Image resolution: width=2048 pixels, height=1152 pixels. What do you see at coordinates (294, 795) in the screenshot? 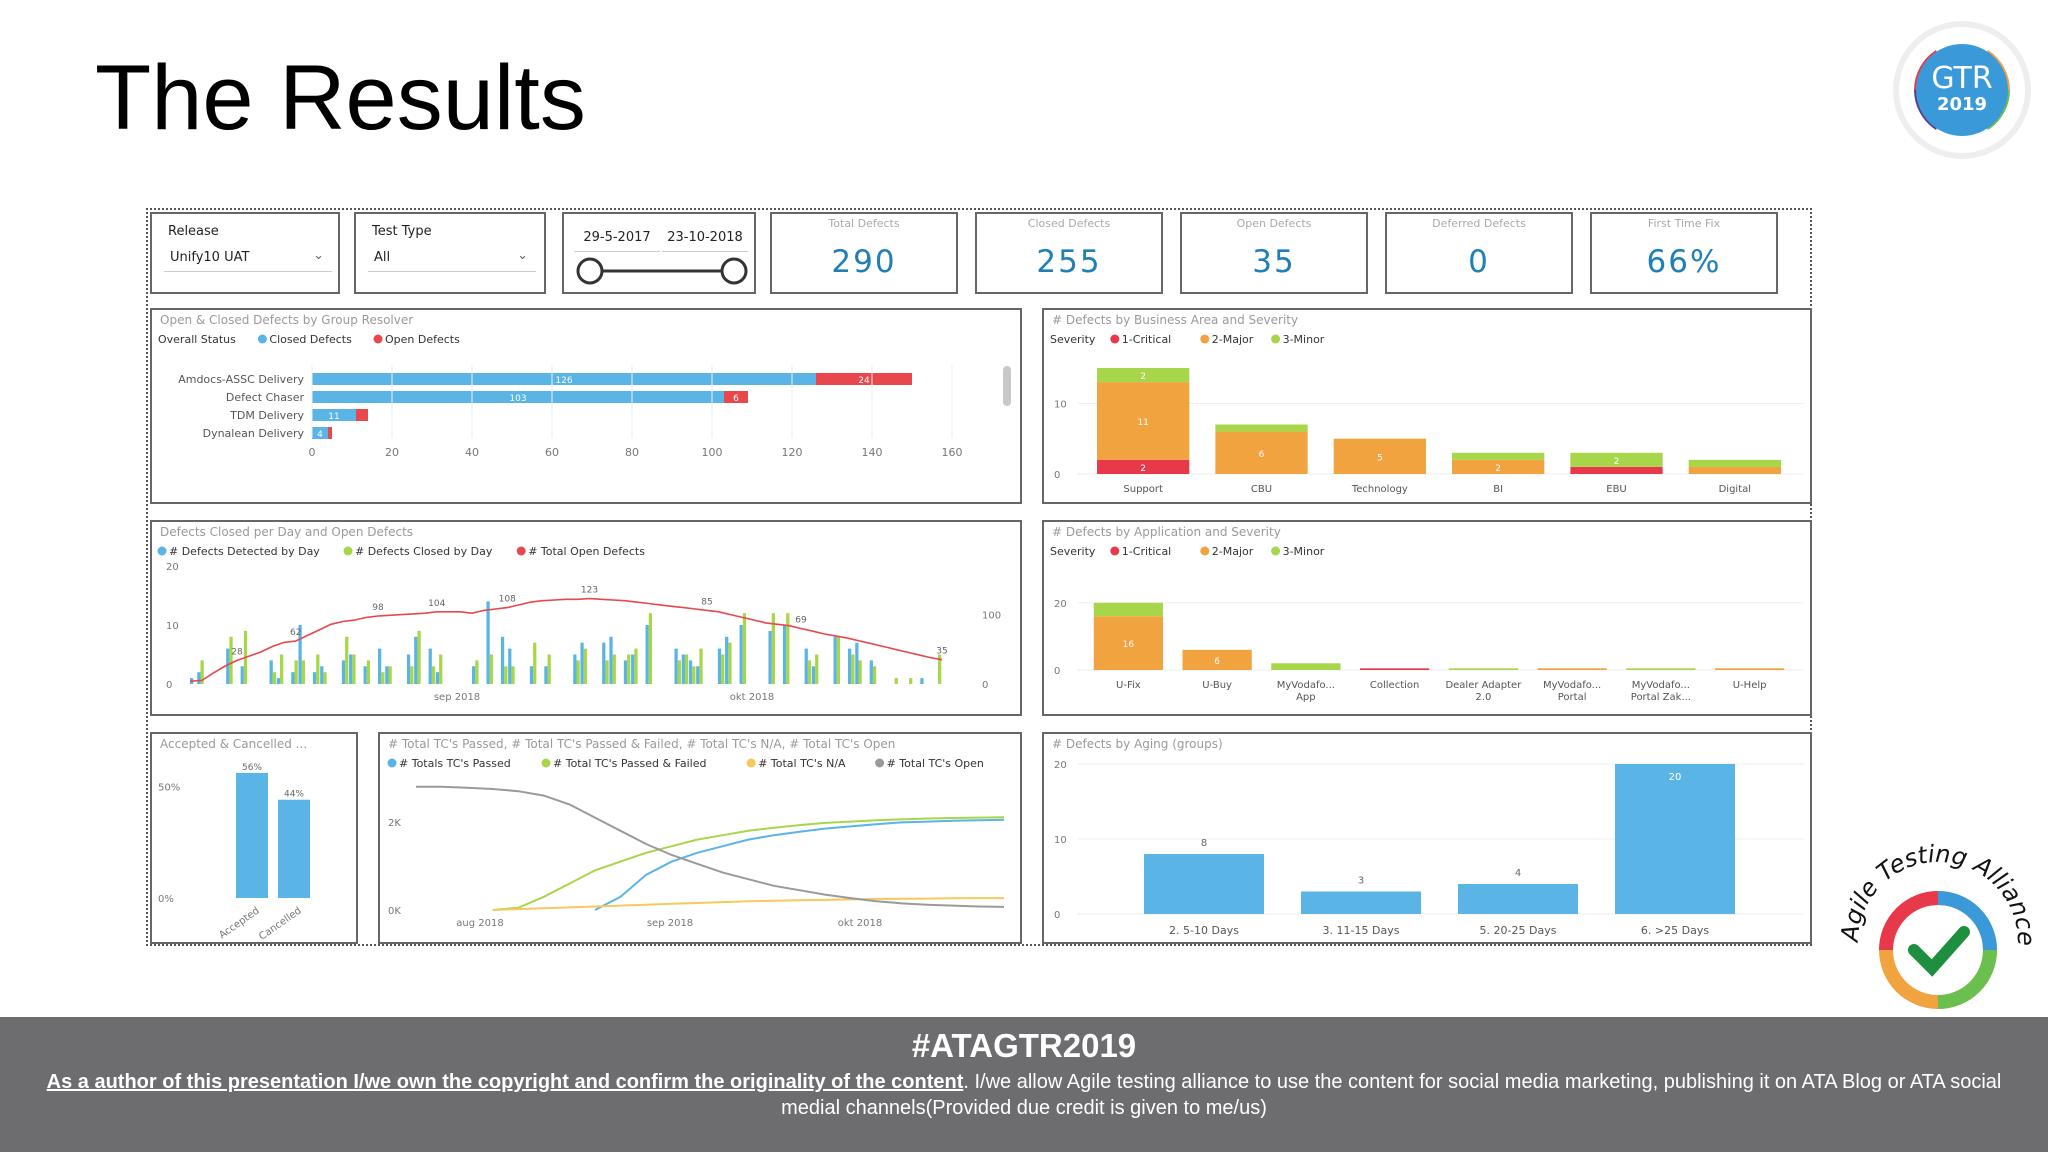
I see `data-label: 44%` at bounding box center [294, 795].